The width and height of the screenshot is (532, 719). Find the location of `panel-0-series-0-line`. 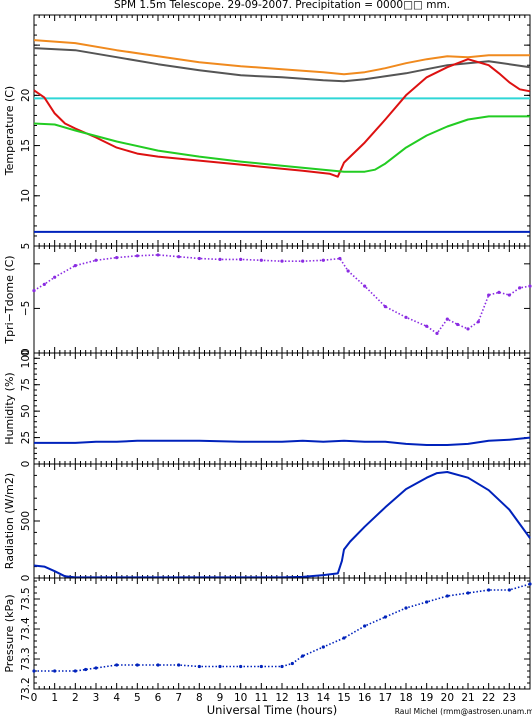

panel-0-series-0-line is located at coordinates (281, 57).